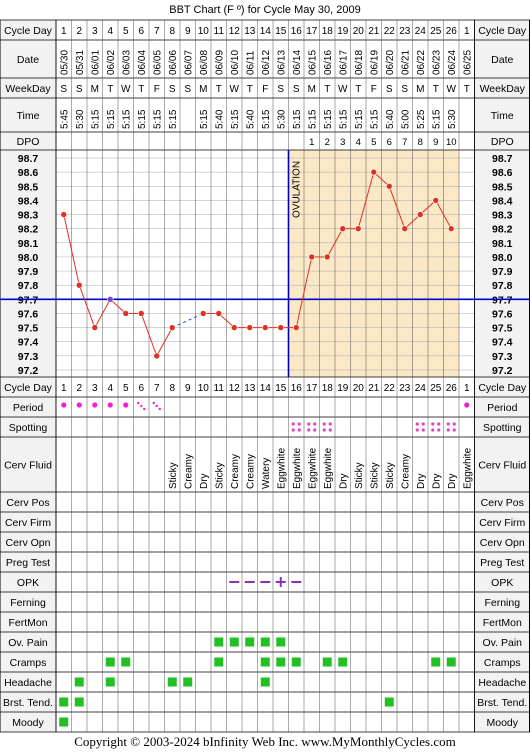 The width and height of the screenshot is (530, 752). What do you see at coordinates (420, 142) in the screenshot?
I see `dpo-cell: 8` at bounding box center [420, 142].